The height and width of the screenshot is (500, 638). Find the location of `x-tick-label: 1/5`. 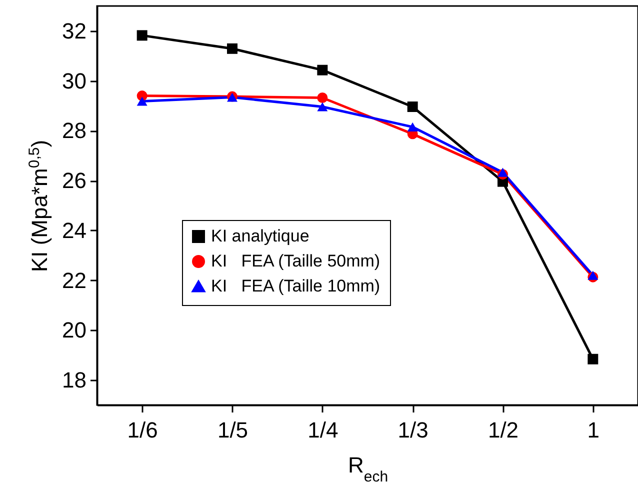

x-tick-label: 1/5 is located at coordinates (232, 430).